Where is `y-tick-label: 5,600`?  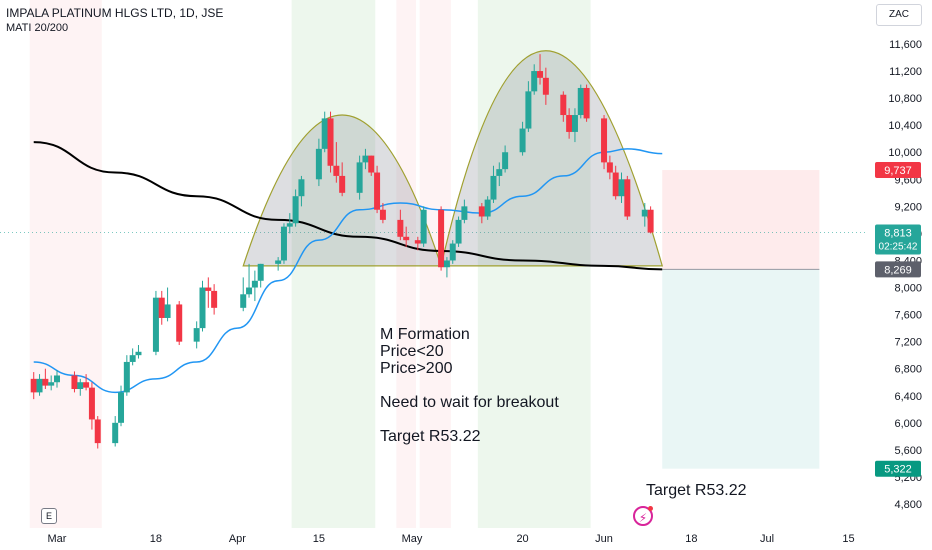 y-tick-label: 5,600 is located at coordinates (908, 451).